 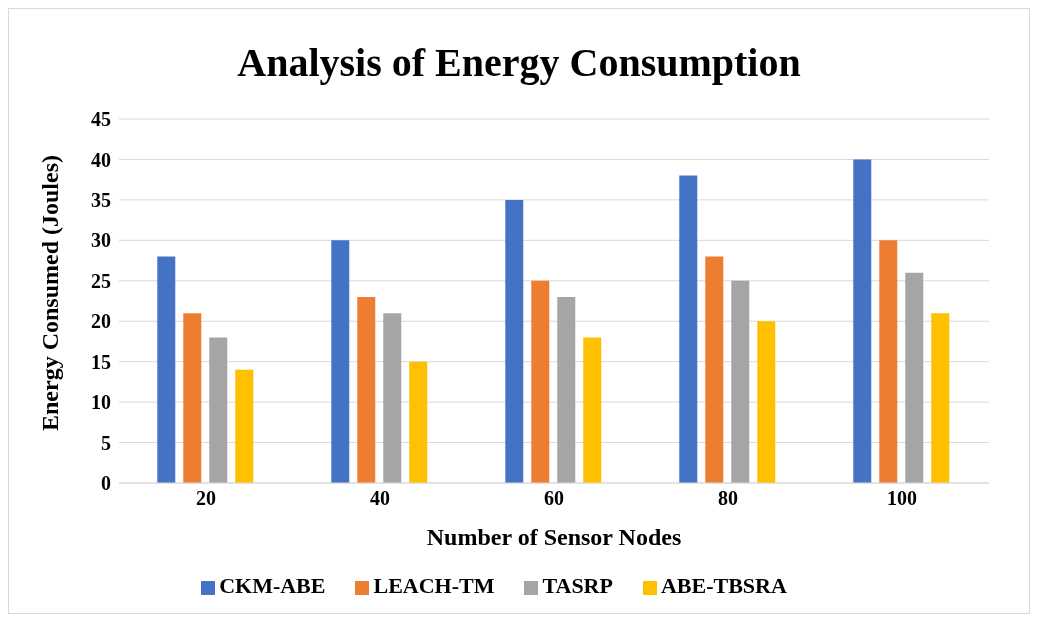 I want to click on y-tick-label: 45, so click(x=101, y=119).